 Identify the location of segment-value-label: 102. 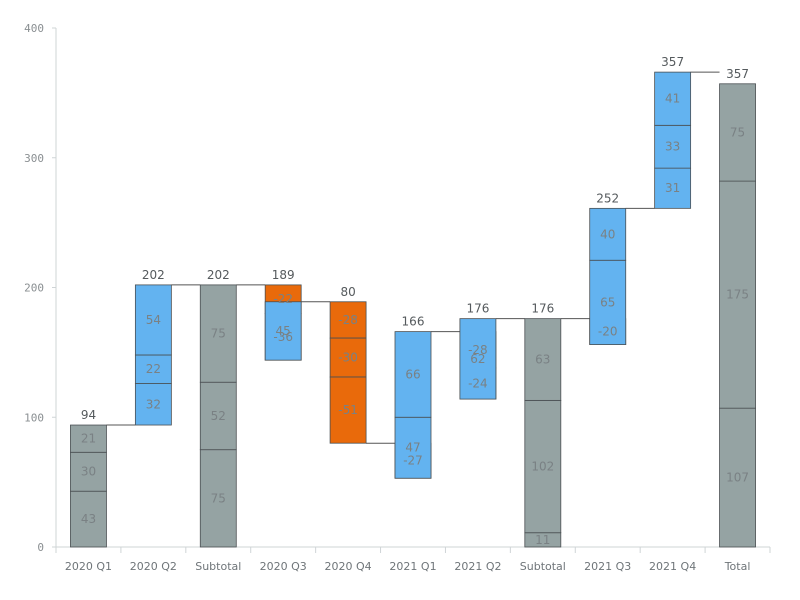
(542, 467).